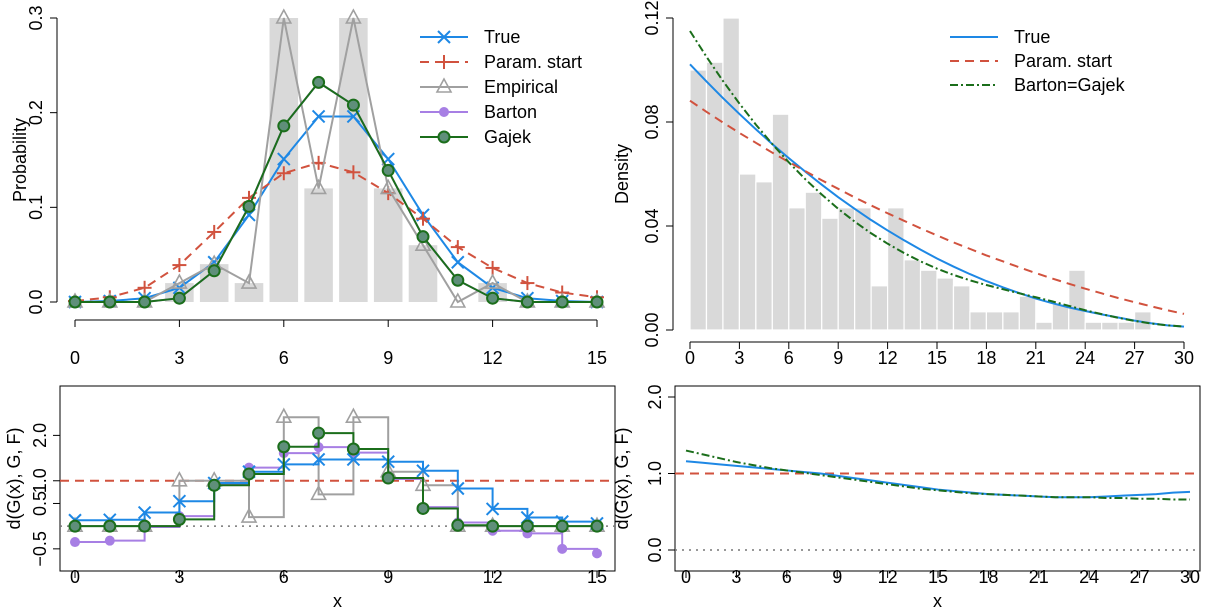 This screenshot has width=1210, height=613. What do you see at coordinates (40, 549) in the screenshot?
I see `y-tick-label: −0.5` at bounding box center [40, 549].